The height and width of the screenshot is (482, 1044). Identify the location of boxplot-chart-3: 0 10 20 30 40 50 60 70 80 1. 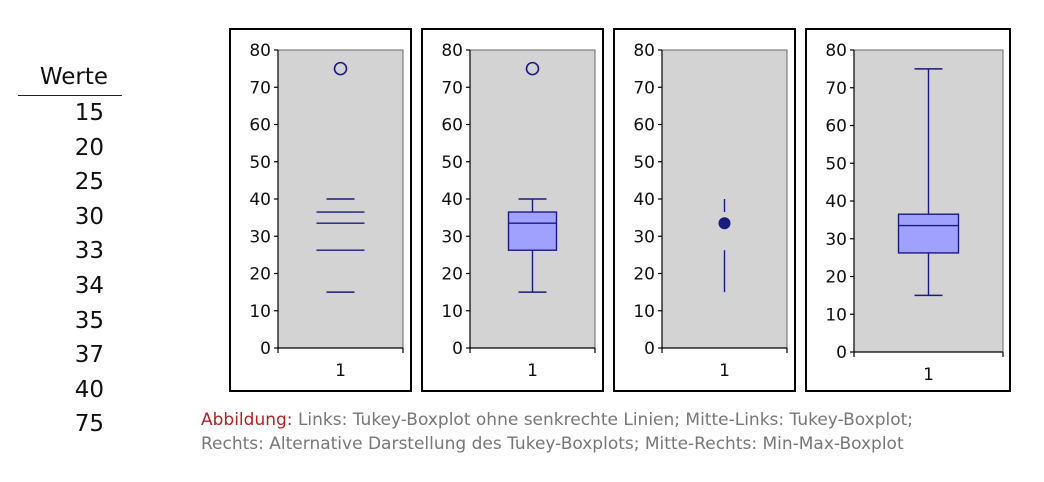
(710, 211).